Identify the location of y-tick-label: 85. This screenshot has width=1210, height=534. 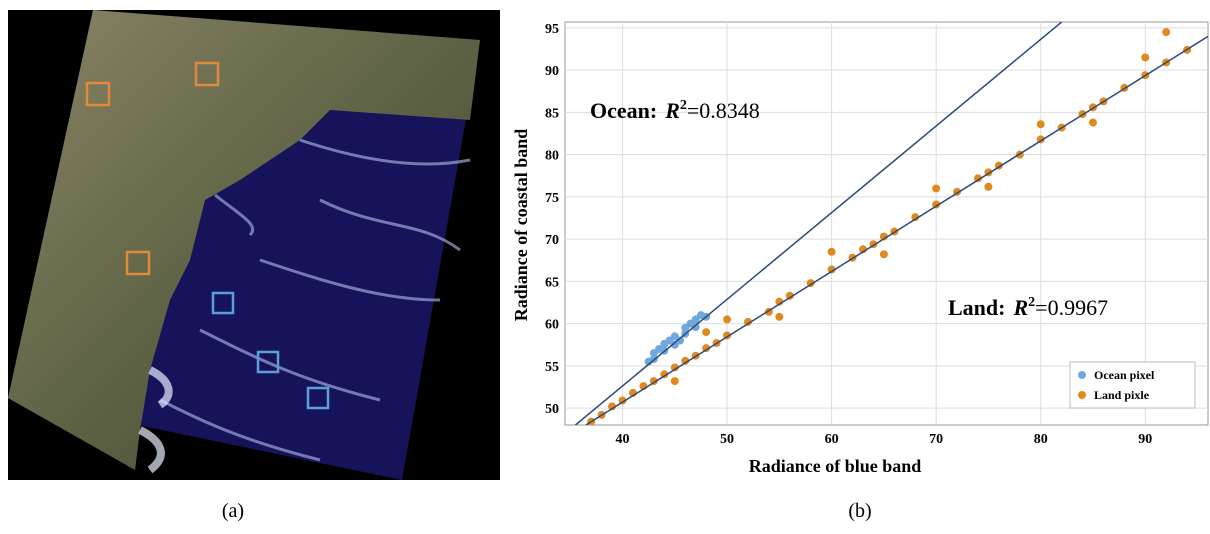
(552, 113).